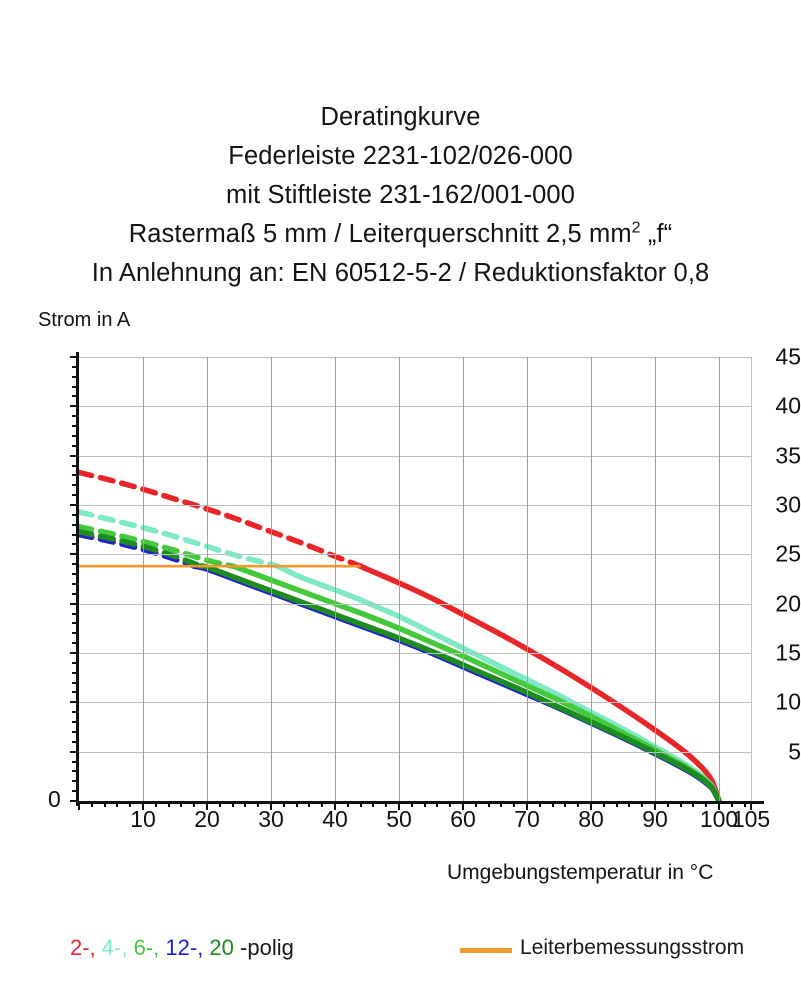 Image resolution: width=801 pixels, height=1000 pixels. What do you see at coordinates (54, 799) in the screenshot?
I see `y-axis-zero-label: 0` at bounding box center [54, 799].